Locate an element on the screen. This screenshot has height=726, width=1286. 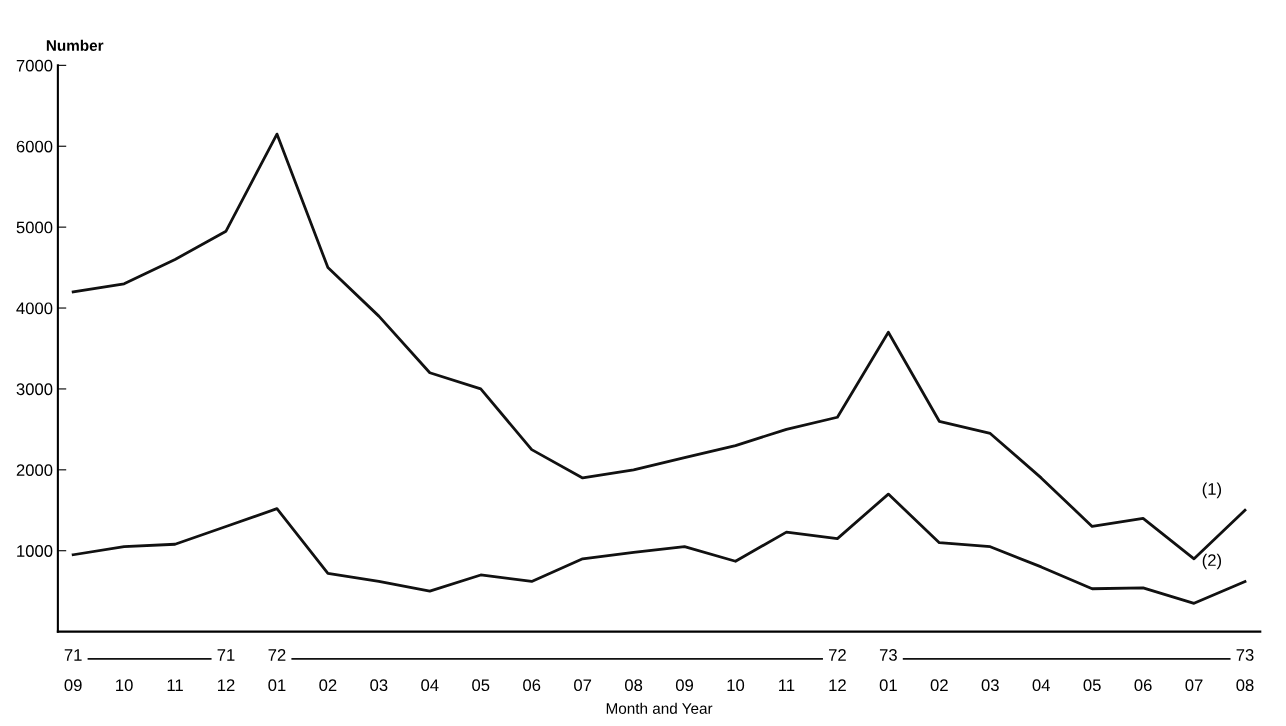
y-tick-label: 7000 is located at coordinates (34, 65).